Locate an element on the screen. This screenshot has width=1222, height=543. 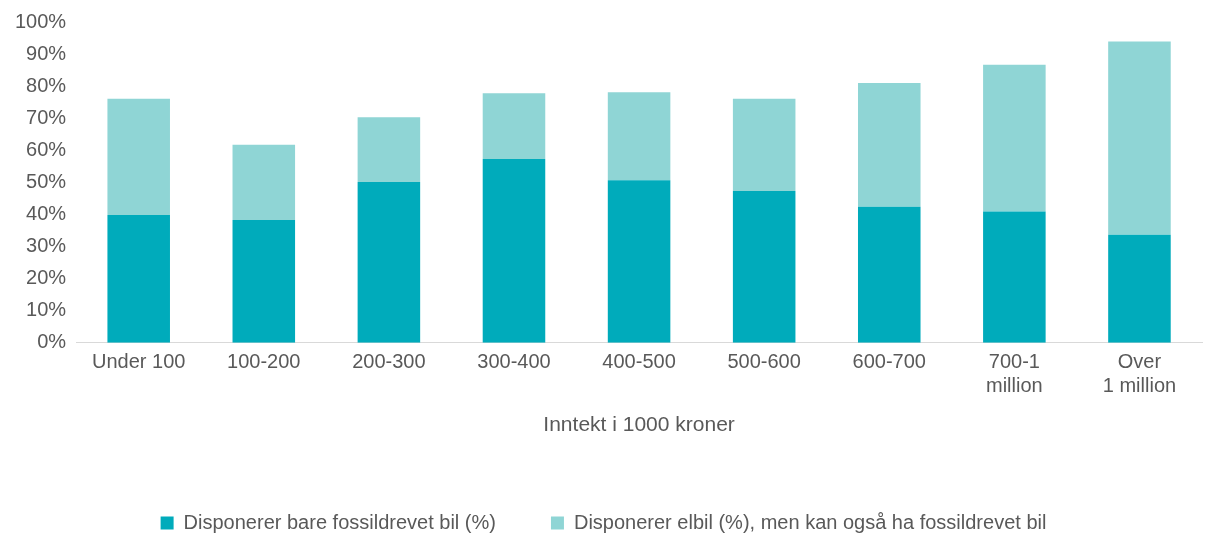
x-tick-label: 600-700 is located at coordinates (889, 361).